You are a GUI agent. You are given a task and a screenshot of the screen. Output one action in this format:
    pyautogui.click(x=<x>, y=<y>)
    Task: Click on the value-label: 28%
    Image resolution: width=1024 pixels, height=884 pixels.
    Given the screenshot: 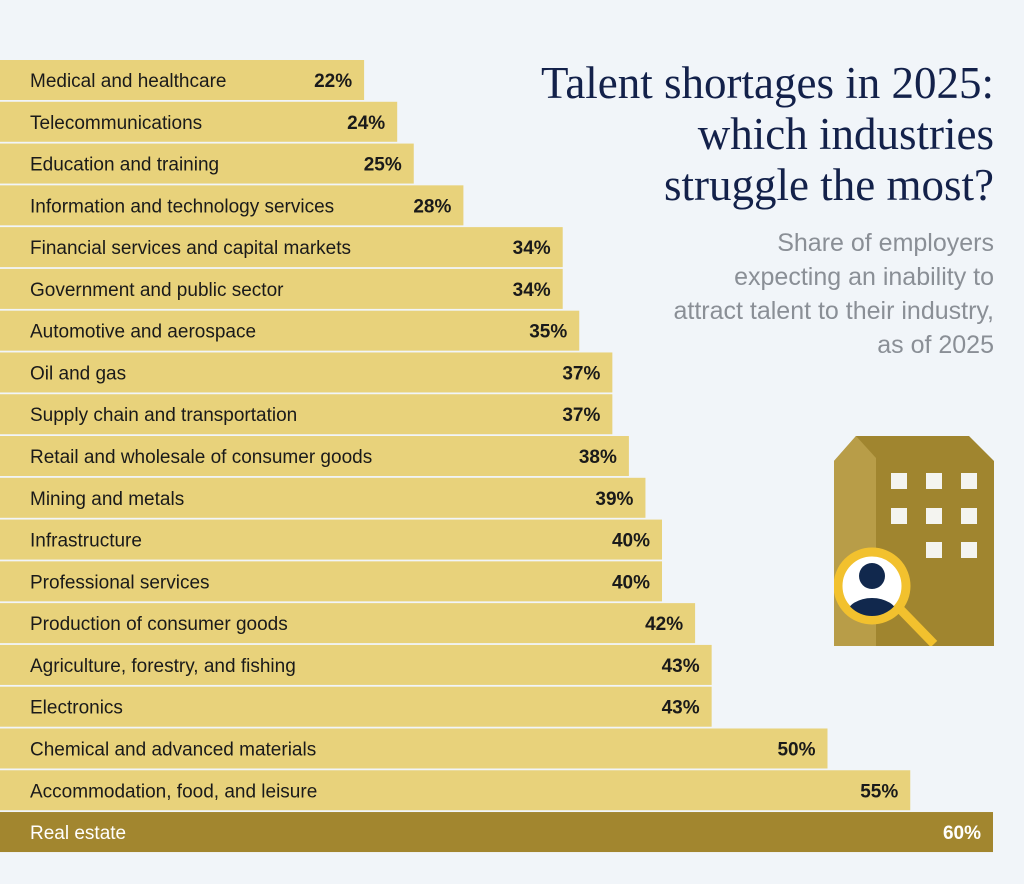 What is the action you would take?
    pyautogui.click(x=432, y=206)
    